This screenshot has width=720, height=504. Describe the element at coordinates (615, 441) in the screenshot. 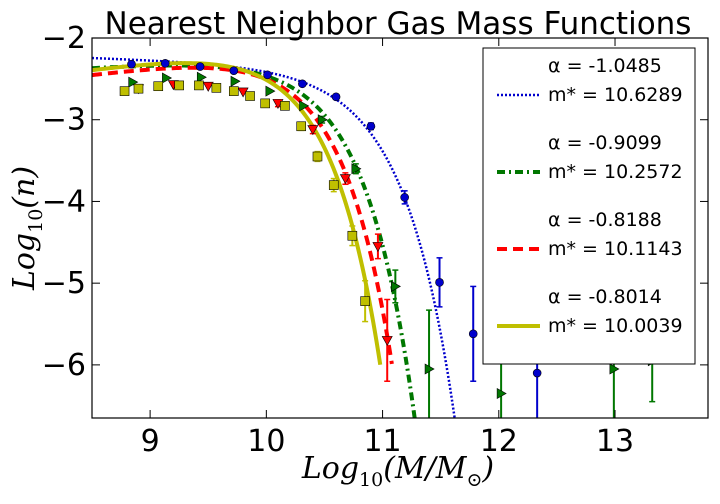

I see `x-tick-label: 13` at that location.